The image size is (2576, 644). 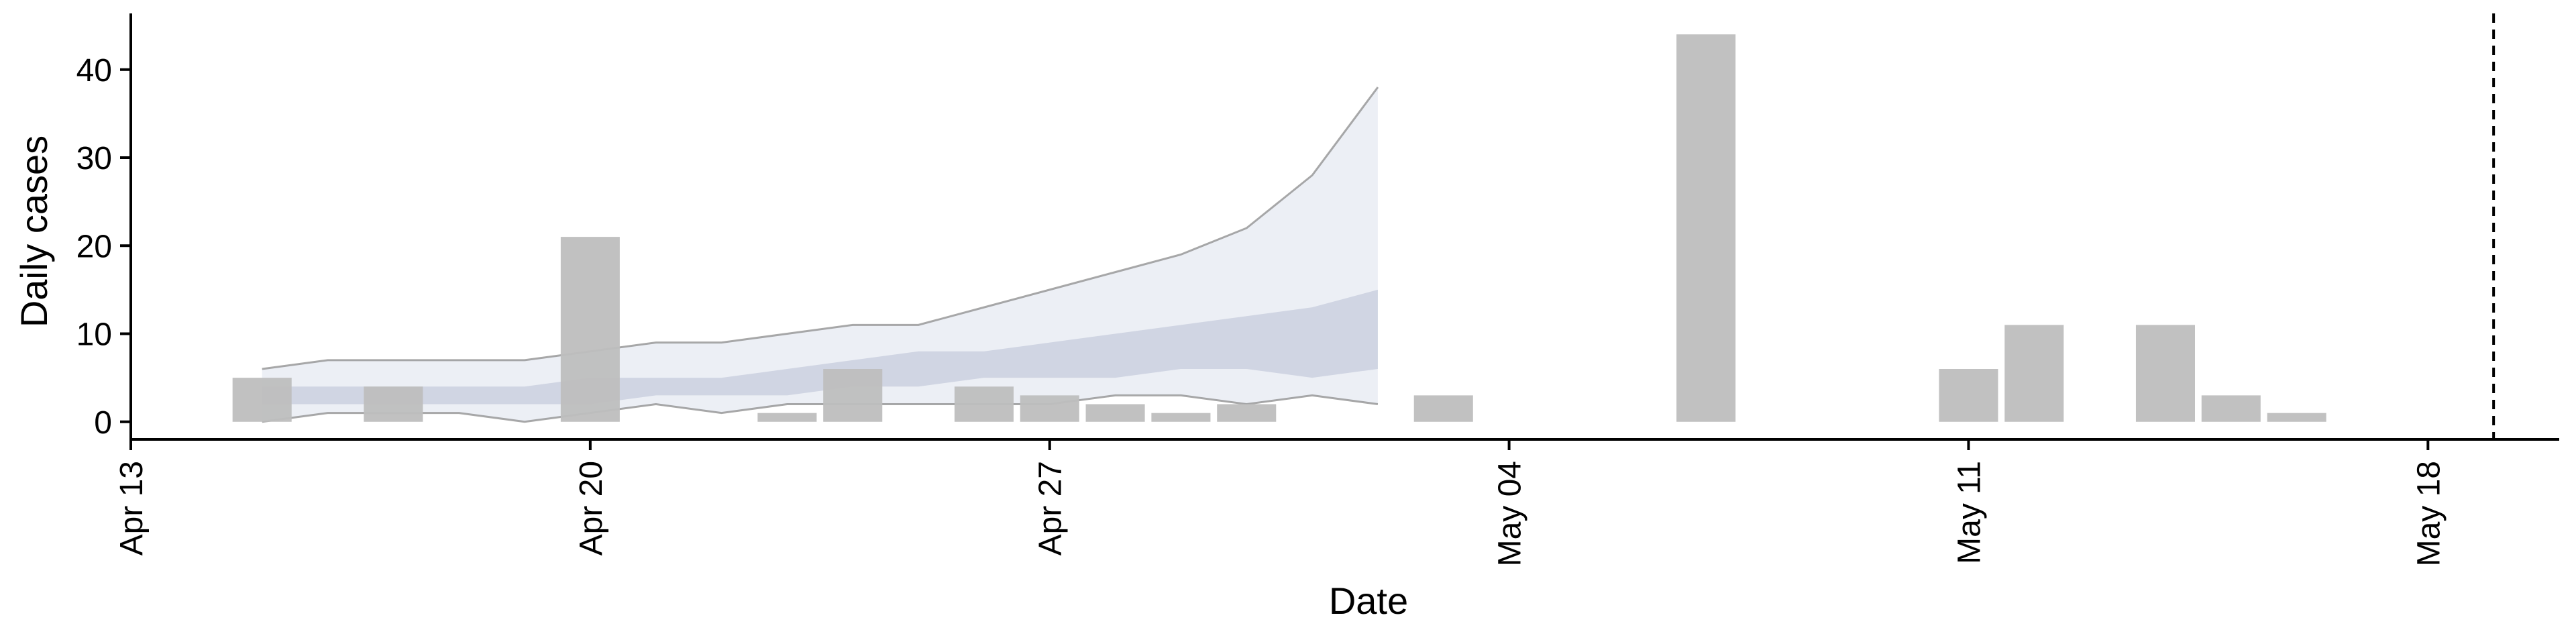 I want to click on y-tick-label: 30, so click(x=94, y=158).